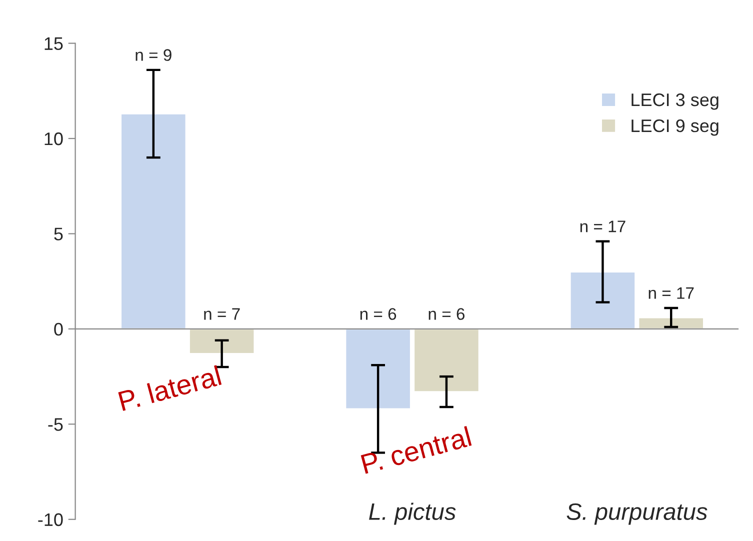  I want to click on annotation: n = 9, so click(154, 55).